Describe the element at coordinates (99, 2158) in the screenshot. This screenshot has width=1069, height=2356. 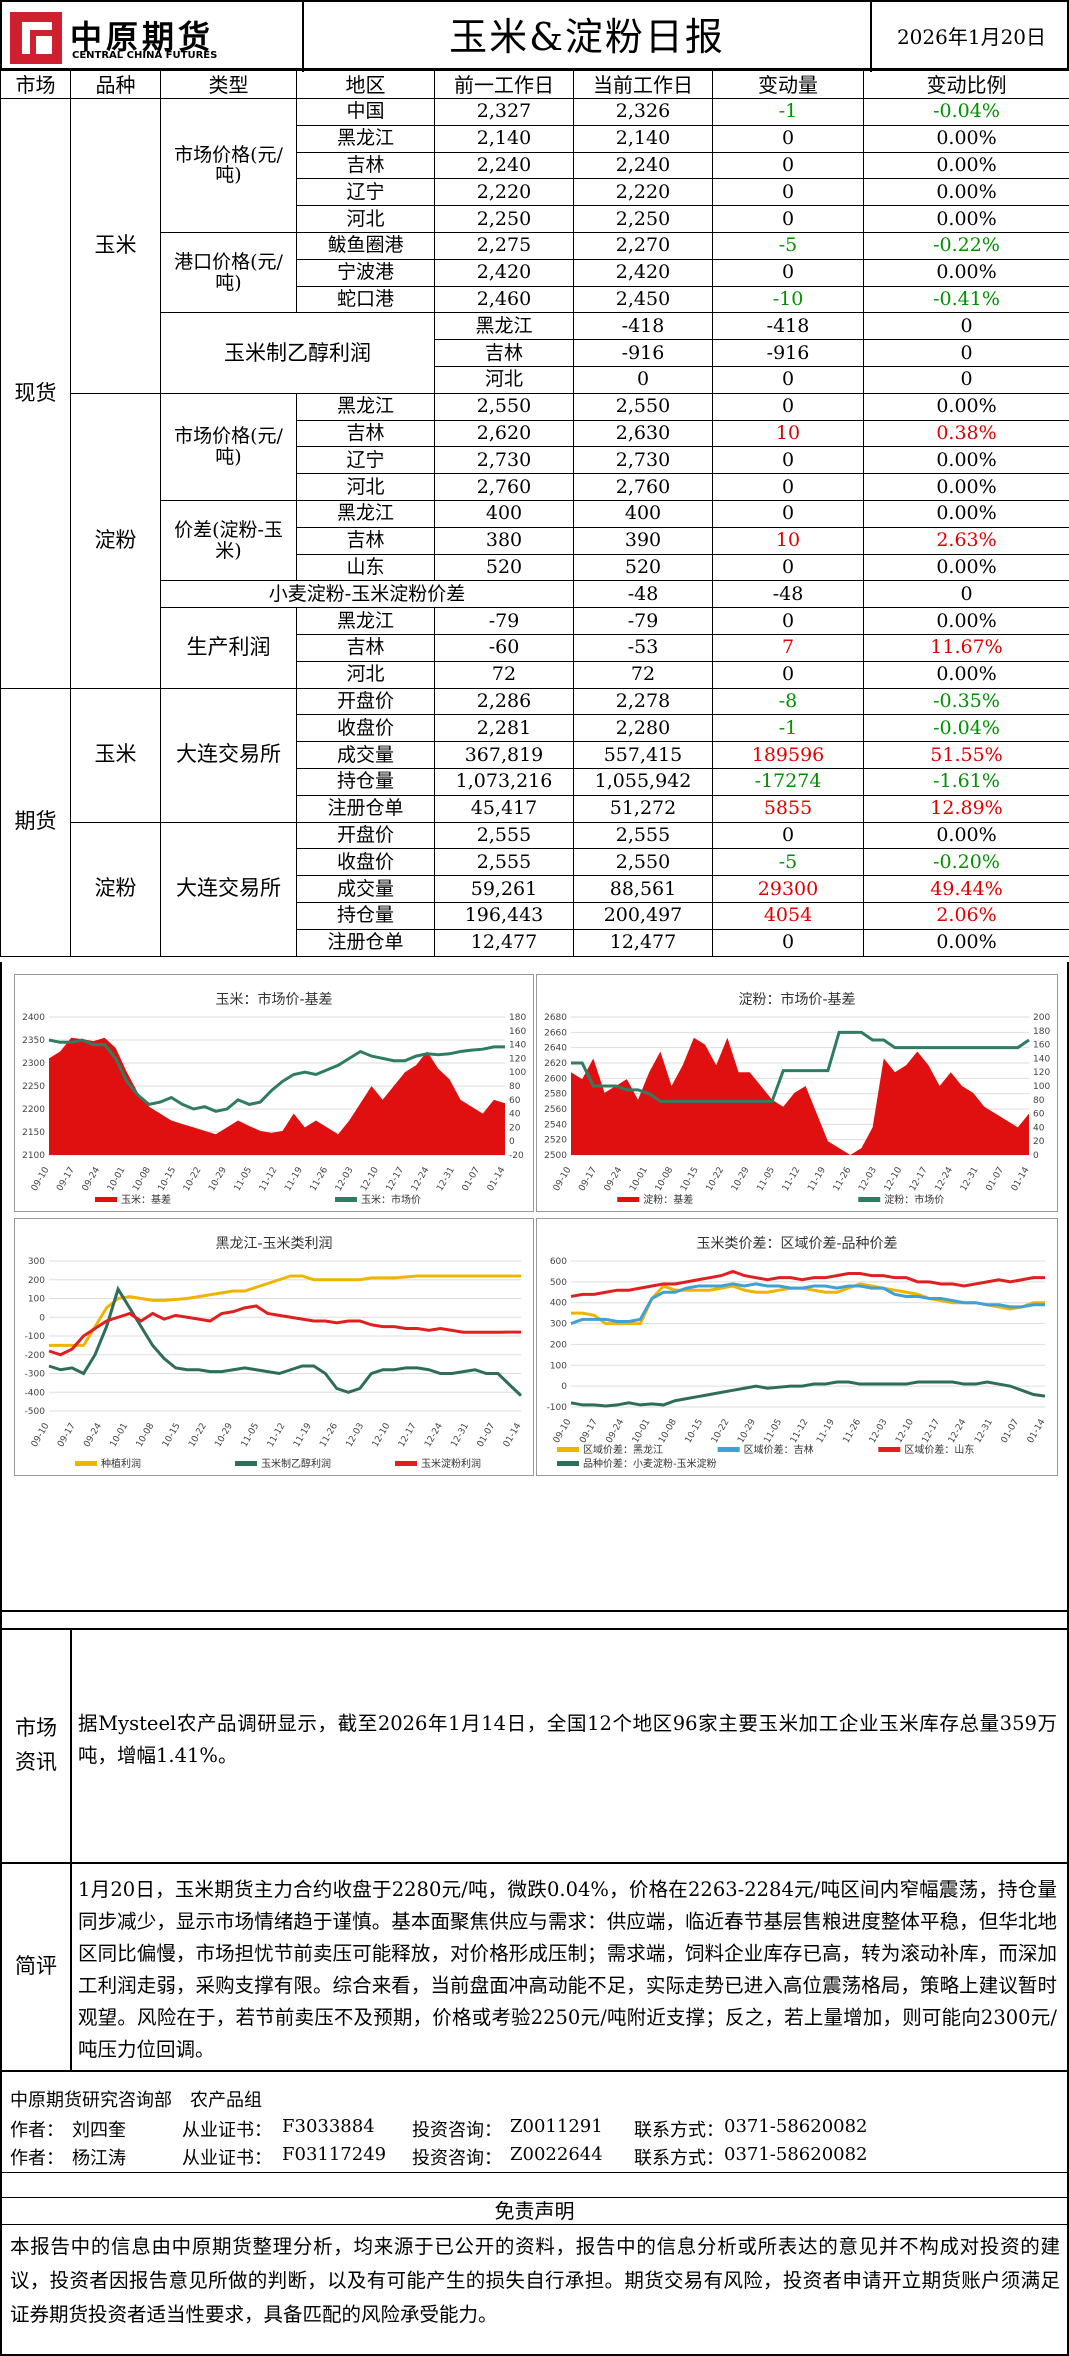
I see `author-name: 杨江涛` at that location.